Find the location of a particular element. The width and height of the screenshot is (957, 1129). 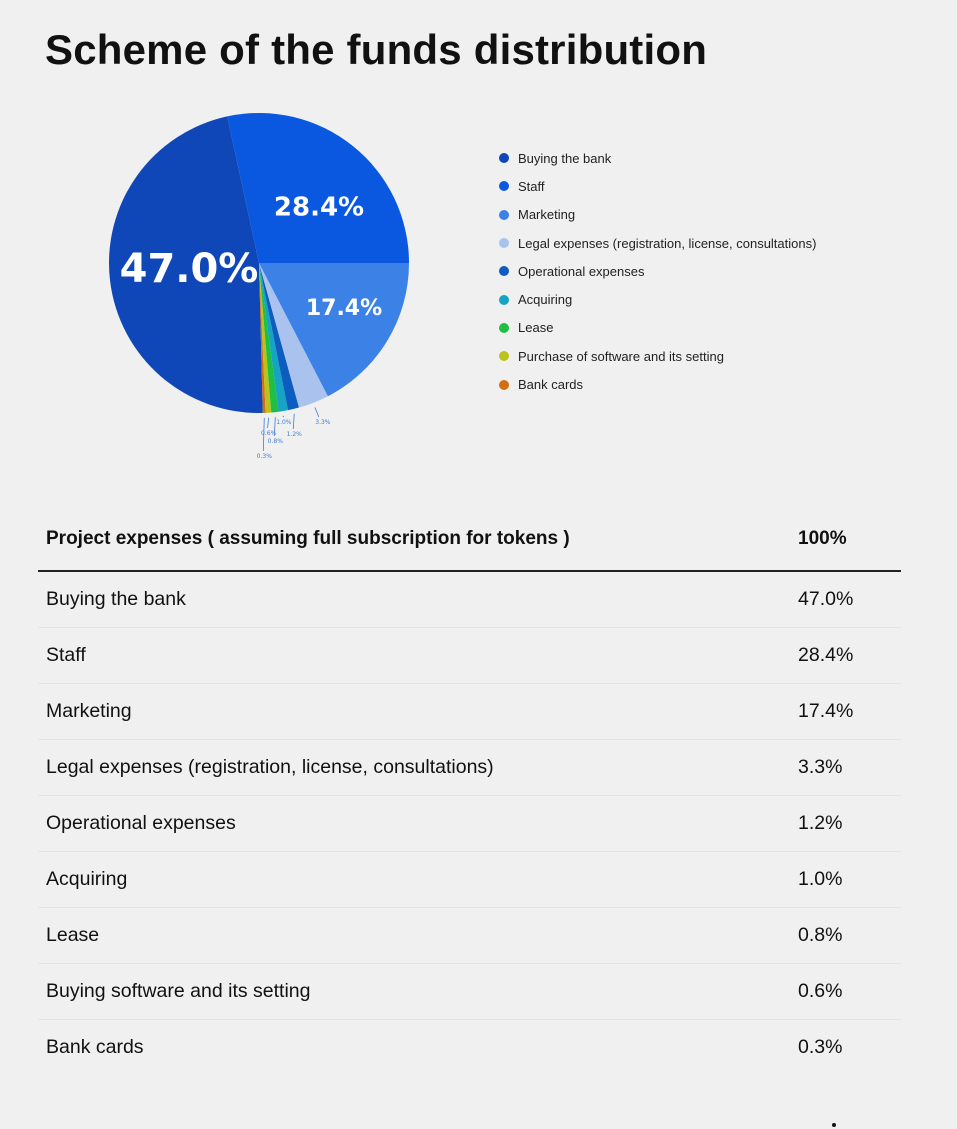

legend-item-staff: Staff is located at coordinates (657, 186).